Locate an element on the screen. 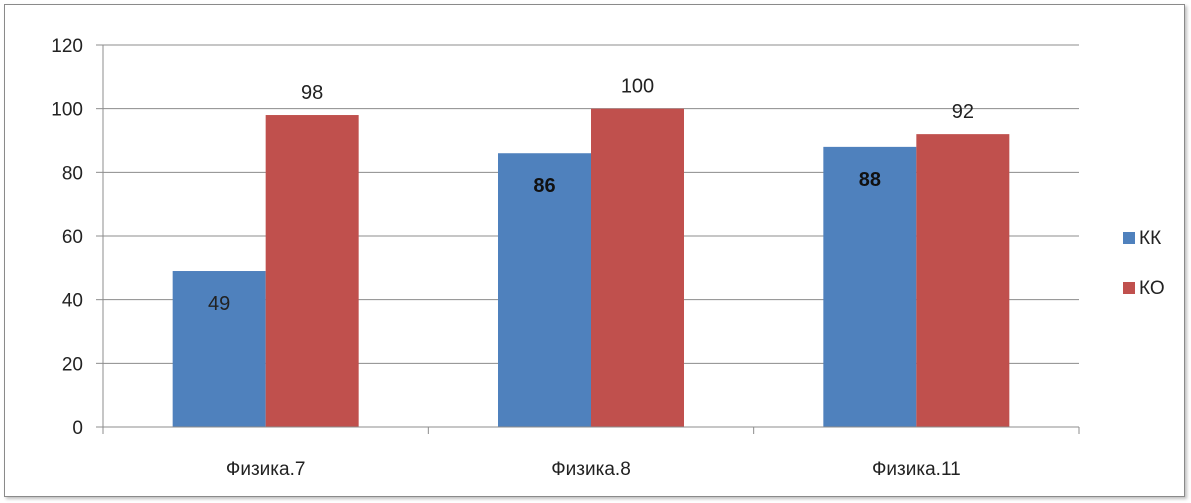 The height and width of the screenshot is (503, 1191). bar-КК-Физика.7 is located at coordinates (219, 349).